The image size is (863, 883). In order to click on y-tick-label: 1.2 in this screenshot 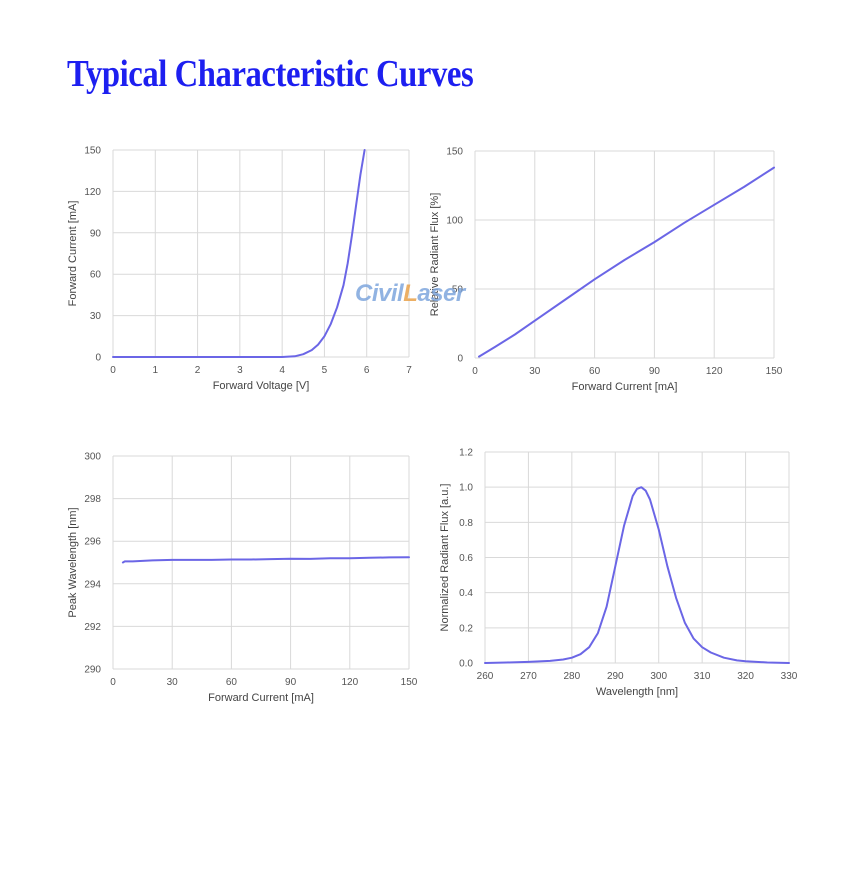, I will do `click(466, 453)`.